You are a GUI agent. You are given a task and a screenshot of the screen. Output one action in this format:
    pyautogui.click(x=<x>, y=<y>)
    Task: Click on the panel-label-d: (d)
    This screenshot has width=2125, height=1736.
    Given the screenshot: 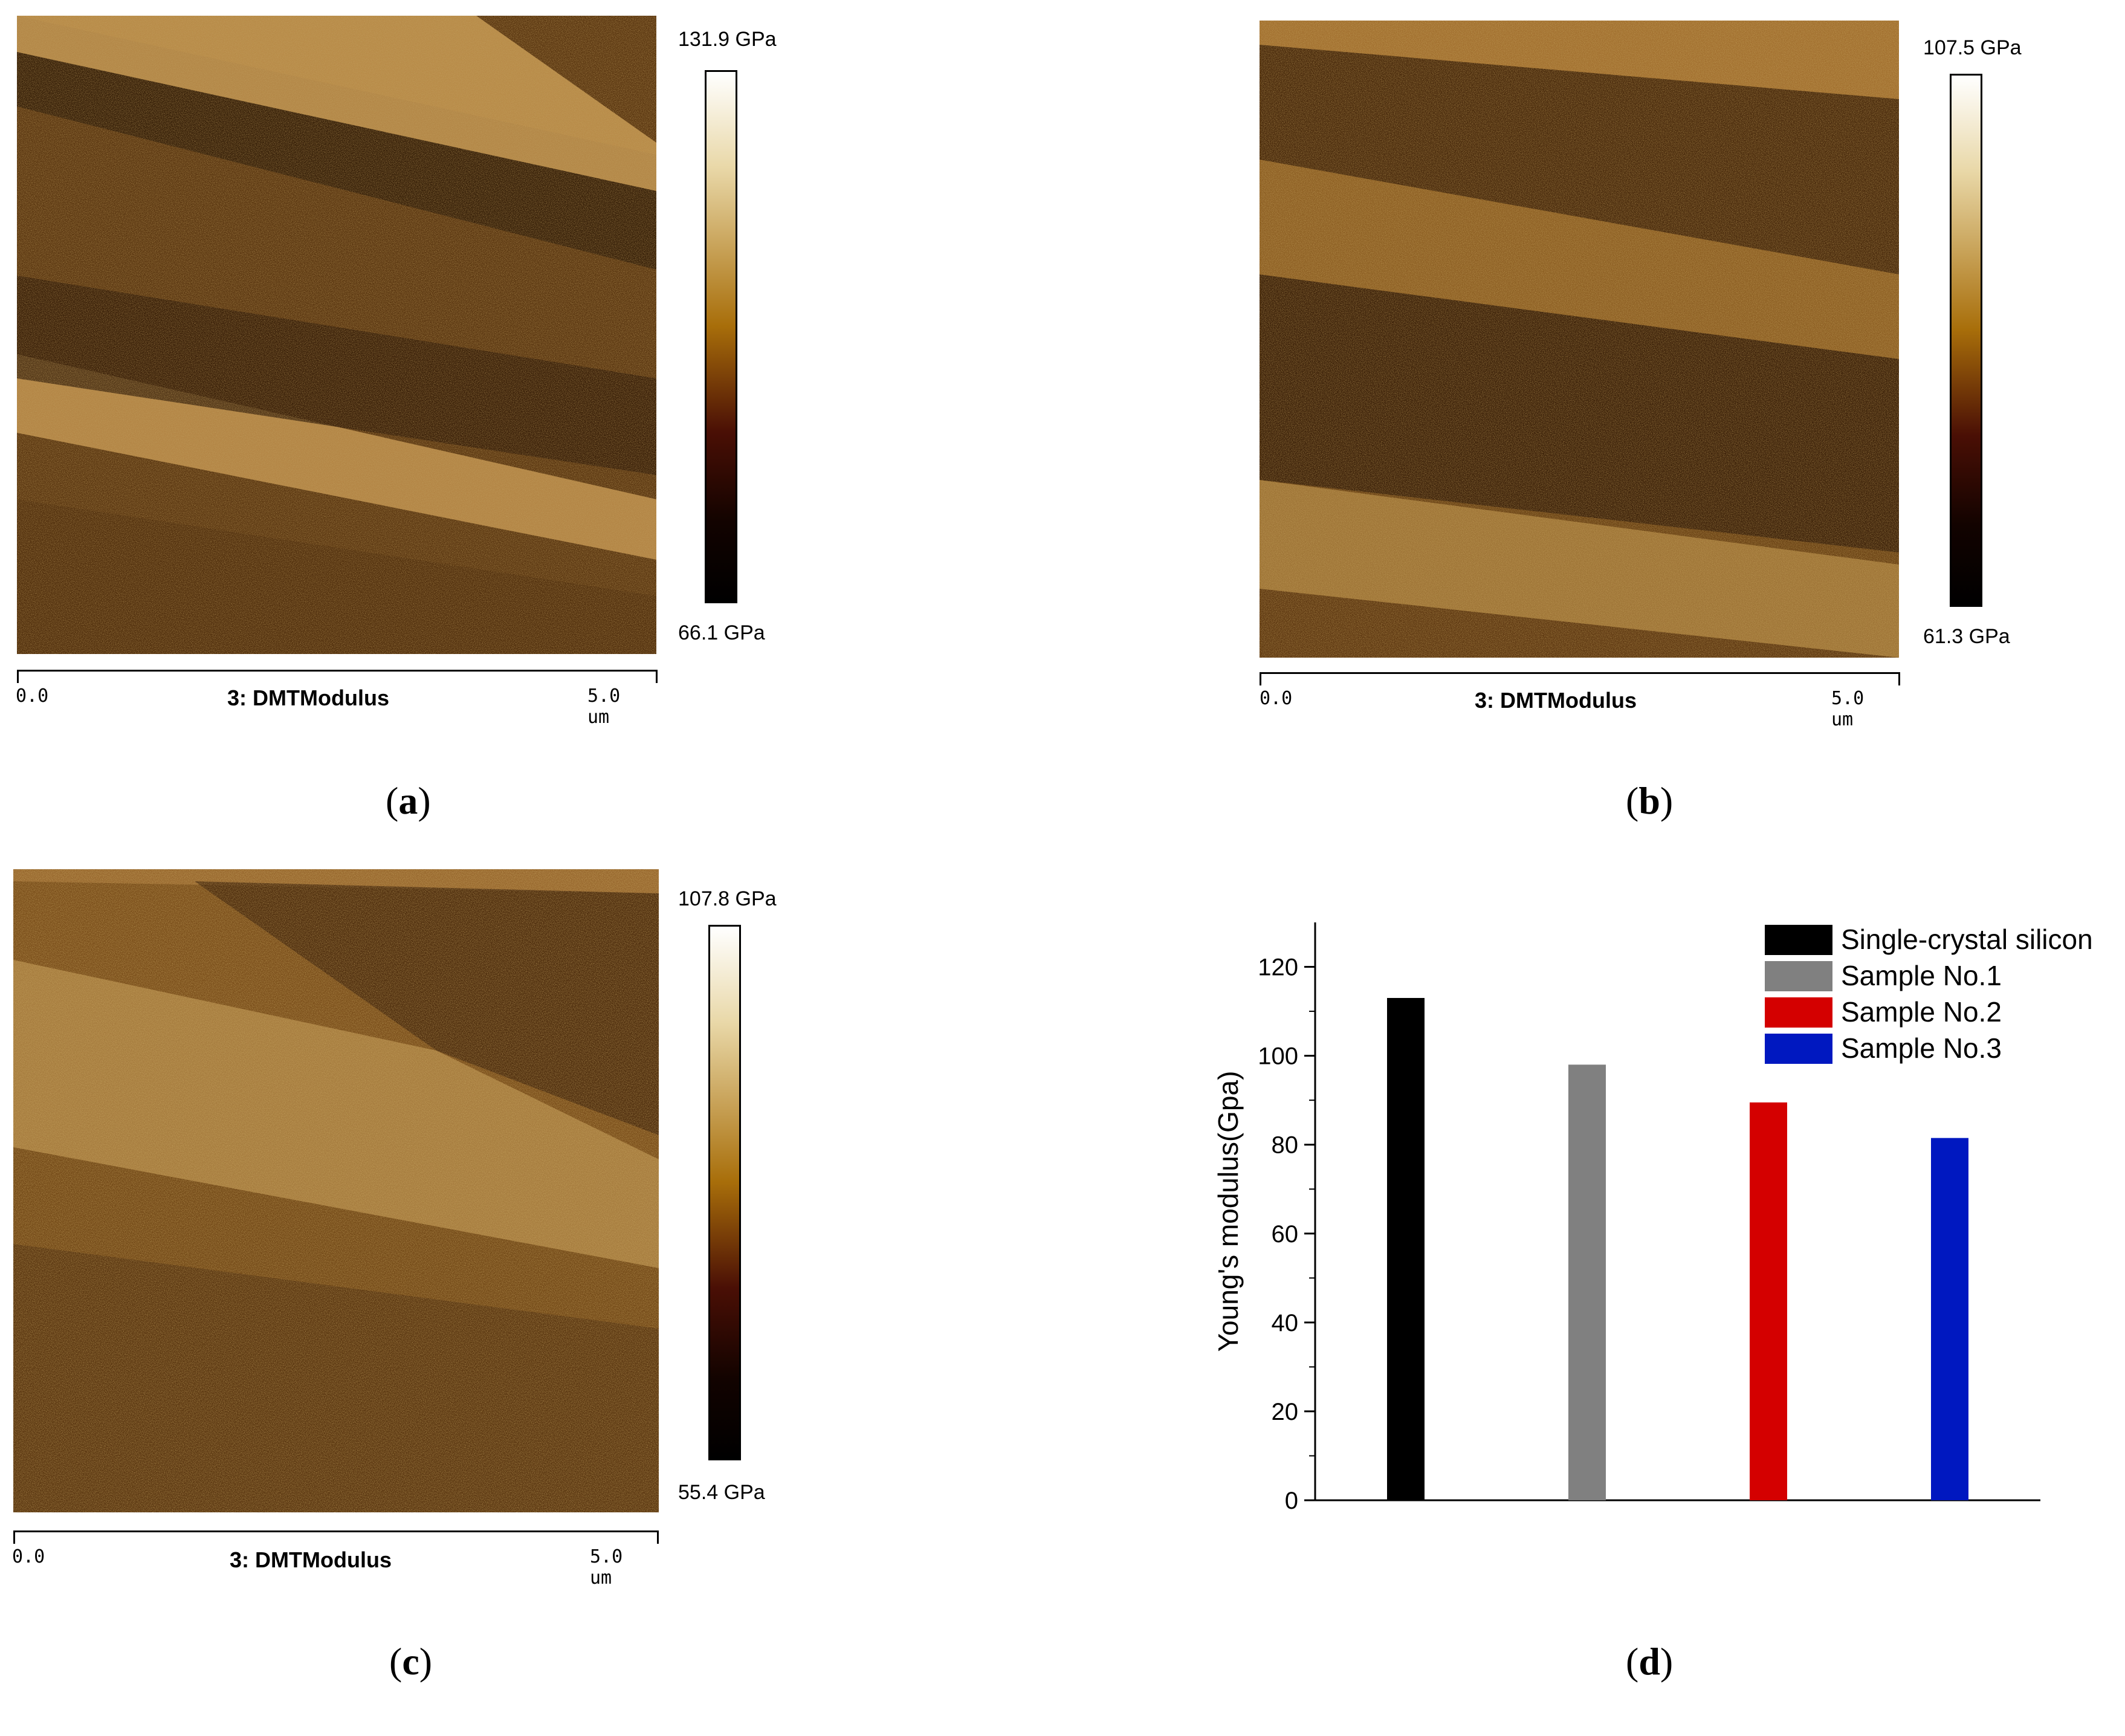 What is the action you would take?
    pyautogui.click(x=1650, y=1661)
    